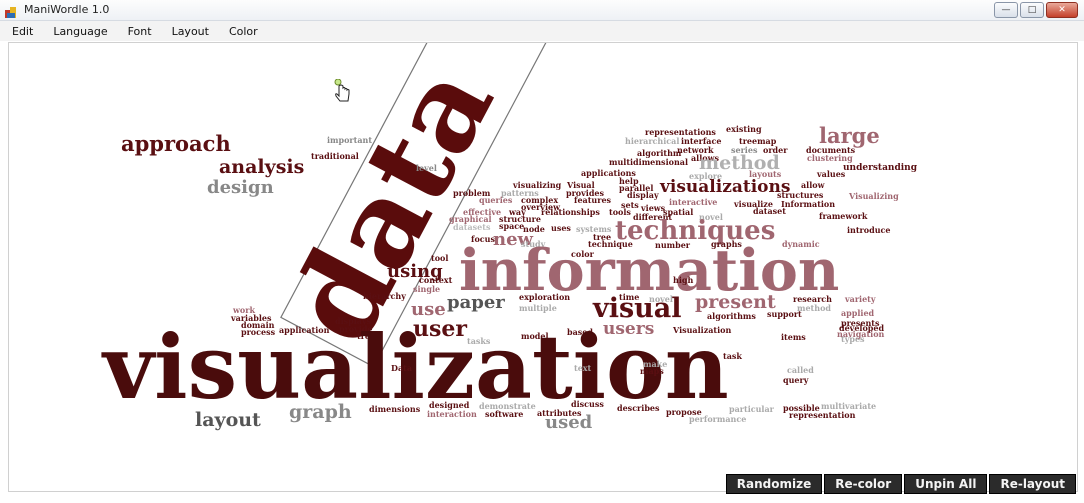 The image size is (1084, 503). I want to click on word-overview: overview, so click(541, 207).